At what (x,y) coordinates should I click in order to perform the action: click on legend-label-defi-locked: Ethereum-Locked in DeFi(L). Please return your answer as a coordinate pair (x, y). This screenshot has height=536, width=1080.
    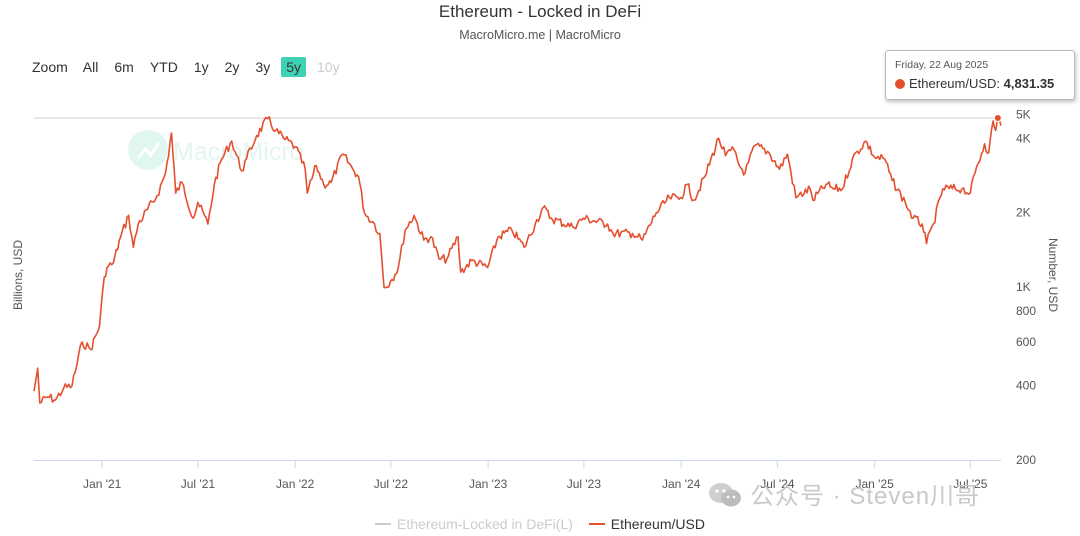
    Looking at the image, I should click on (485, 524).